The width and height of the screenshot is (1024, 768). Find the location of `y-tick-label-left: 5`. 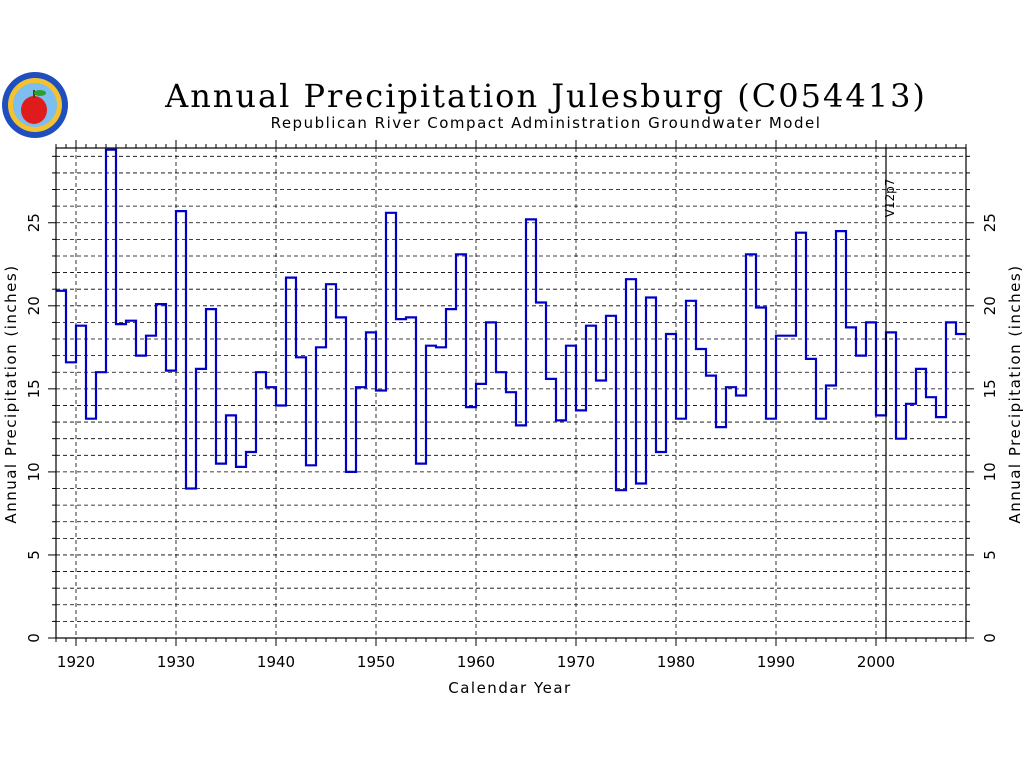

y-tick-label-left: 5 is located at coordinates (34, 555).